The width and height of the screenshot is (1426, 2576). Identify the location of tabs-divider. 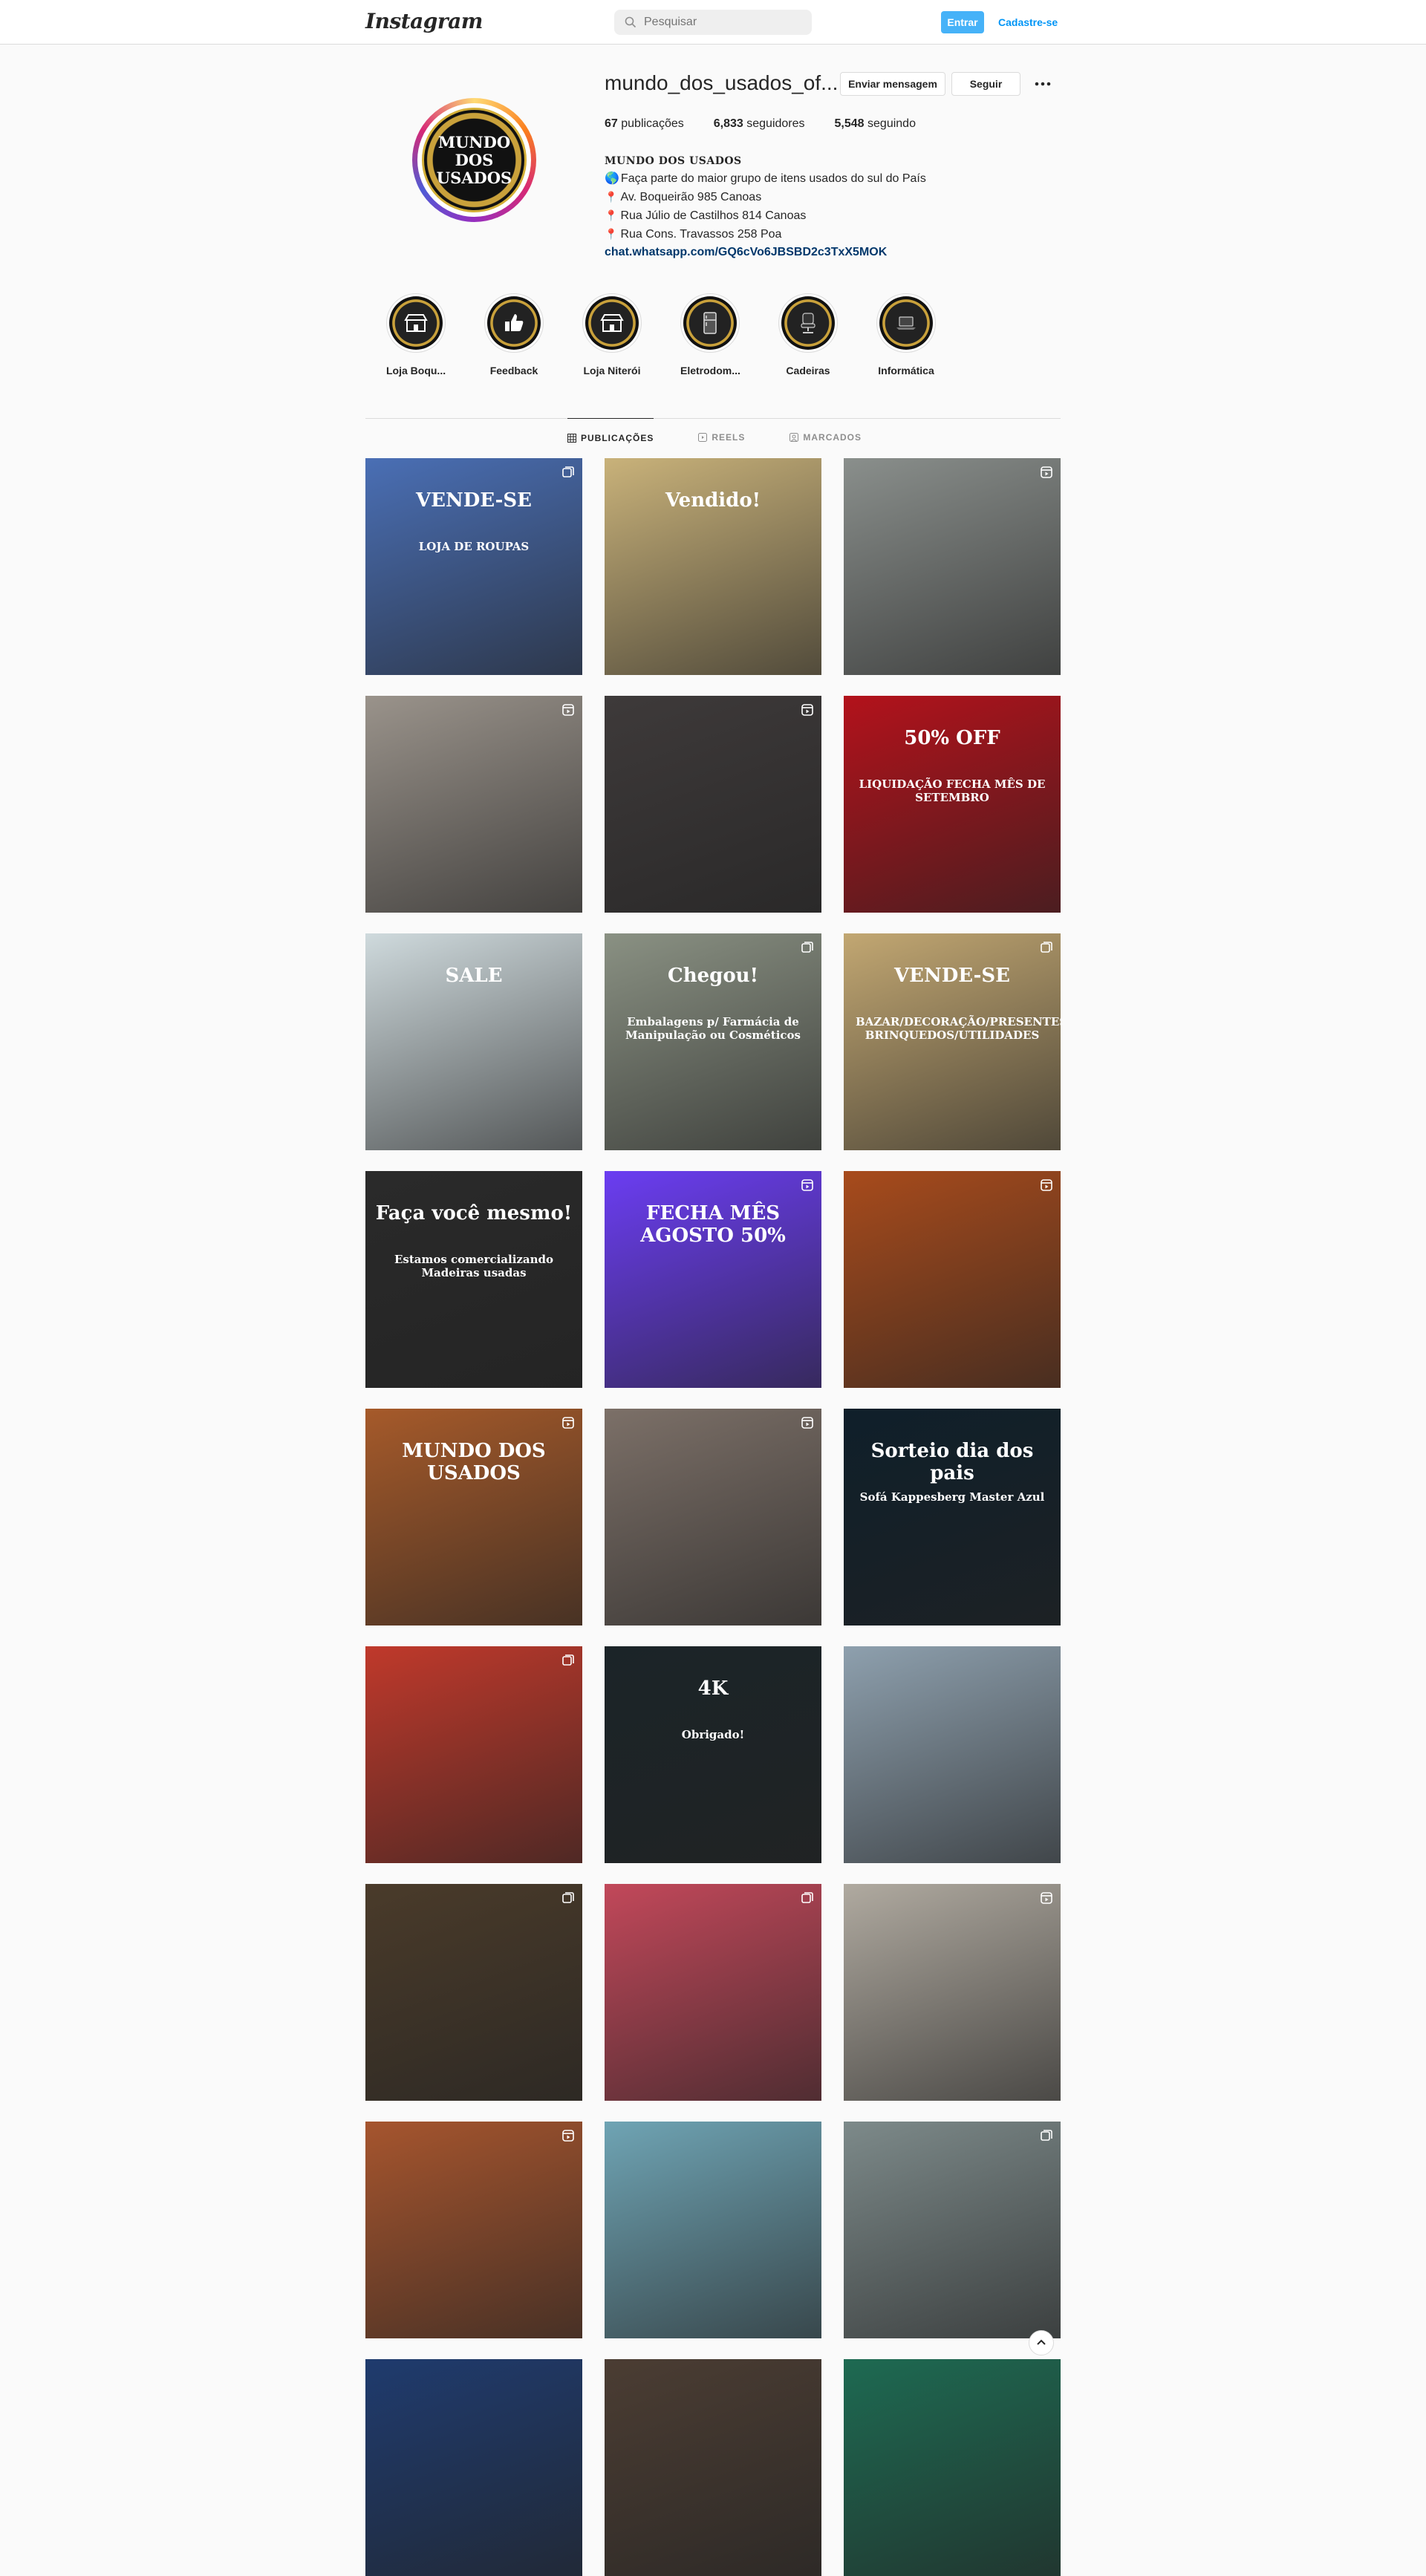
(713, 418).